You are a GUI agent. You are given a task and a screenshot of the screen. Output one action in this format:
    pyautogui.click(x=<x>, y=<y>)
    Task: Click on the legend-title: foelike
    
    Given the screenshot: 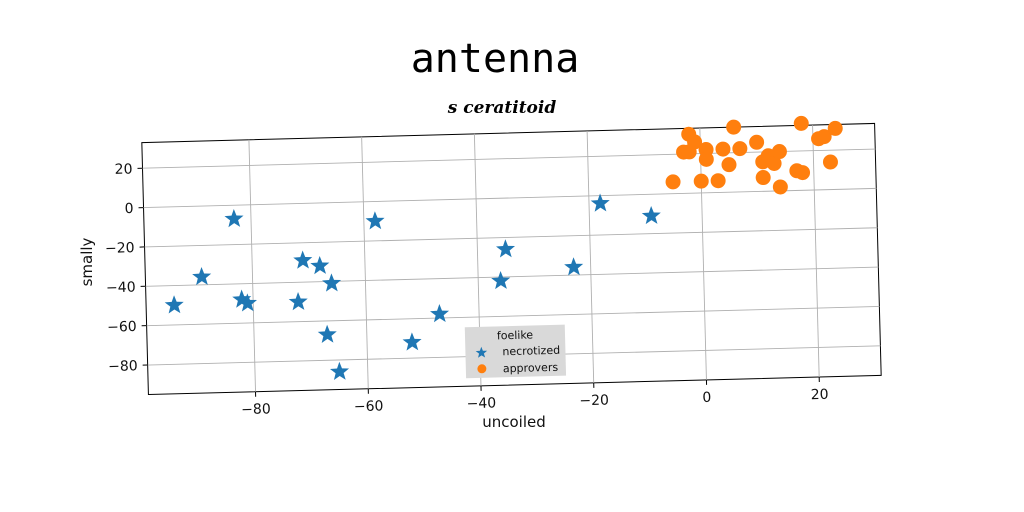 What is the action you would take?
    pyautogui.click(x=515, y=335)
    